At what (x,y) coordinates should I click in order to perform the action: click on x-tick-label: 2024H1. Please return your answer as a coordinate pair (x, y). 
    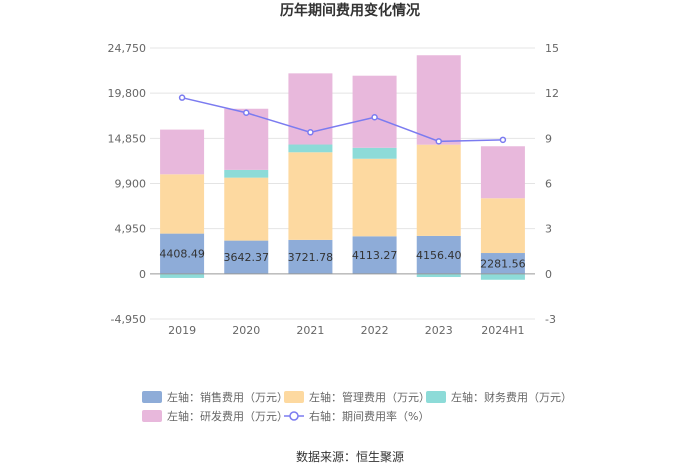
    Looking at the image, I should click on (502, 330).